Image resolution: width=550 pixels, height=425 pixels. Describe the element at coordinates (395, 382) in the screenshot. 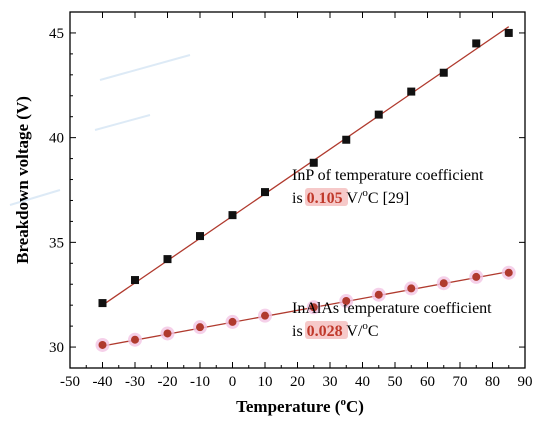

I see `x-tick-label: 50` at that location.